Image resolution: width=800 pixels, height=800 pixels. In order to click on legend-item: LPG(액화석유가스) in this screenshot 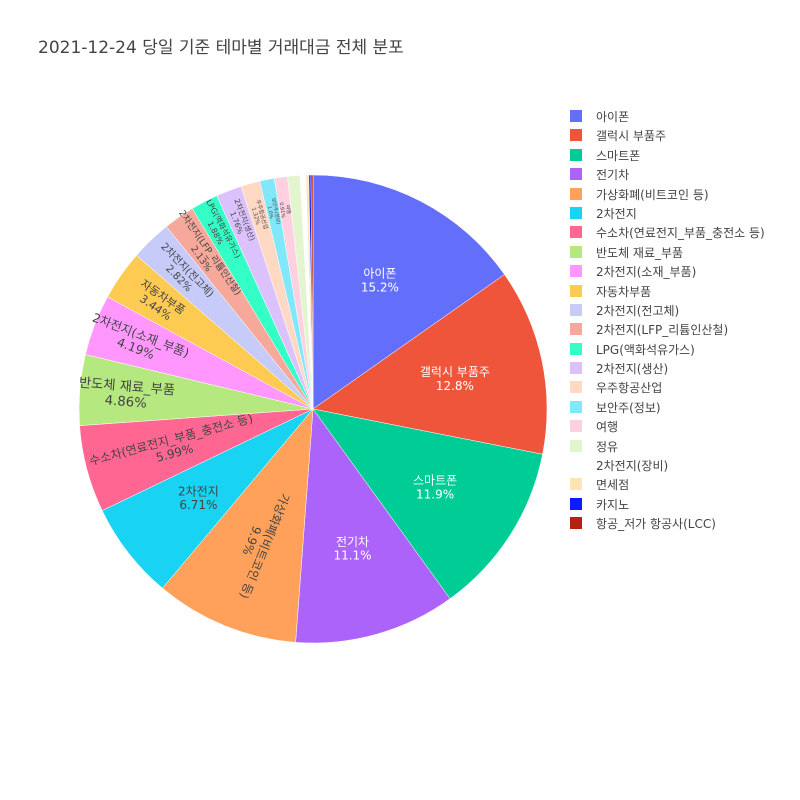, I will do `click(683, 348)`.